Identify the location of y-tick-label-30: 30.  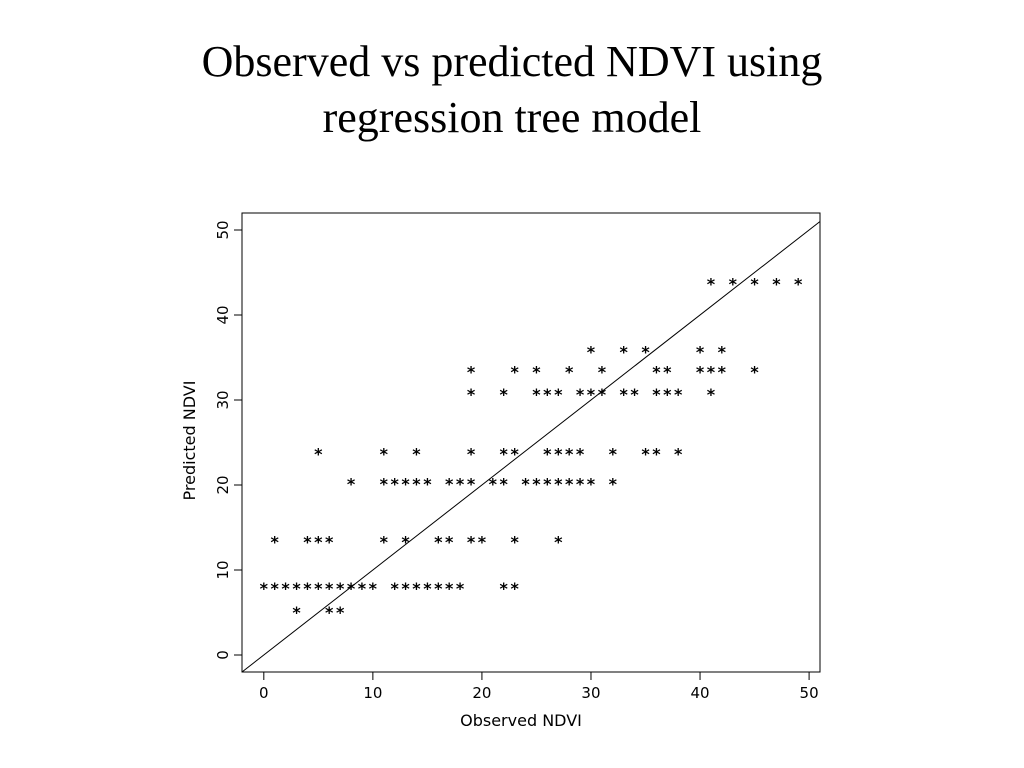
(223, 399).